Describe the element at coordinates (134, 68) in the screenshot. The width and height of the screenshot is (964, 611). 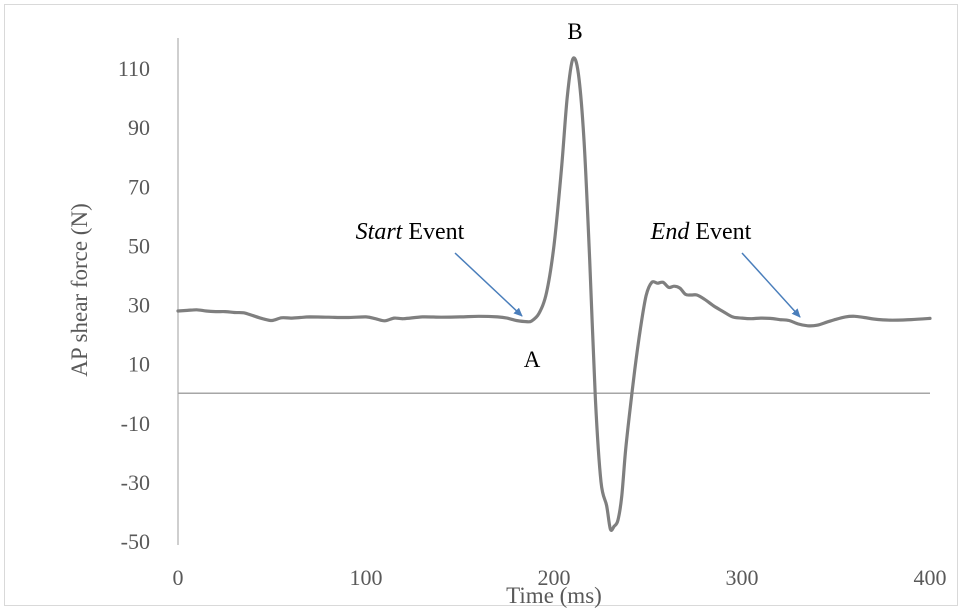
I see `y-tick-label: 110` at that location.